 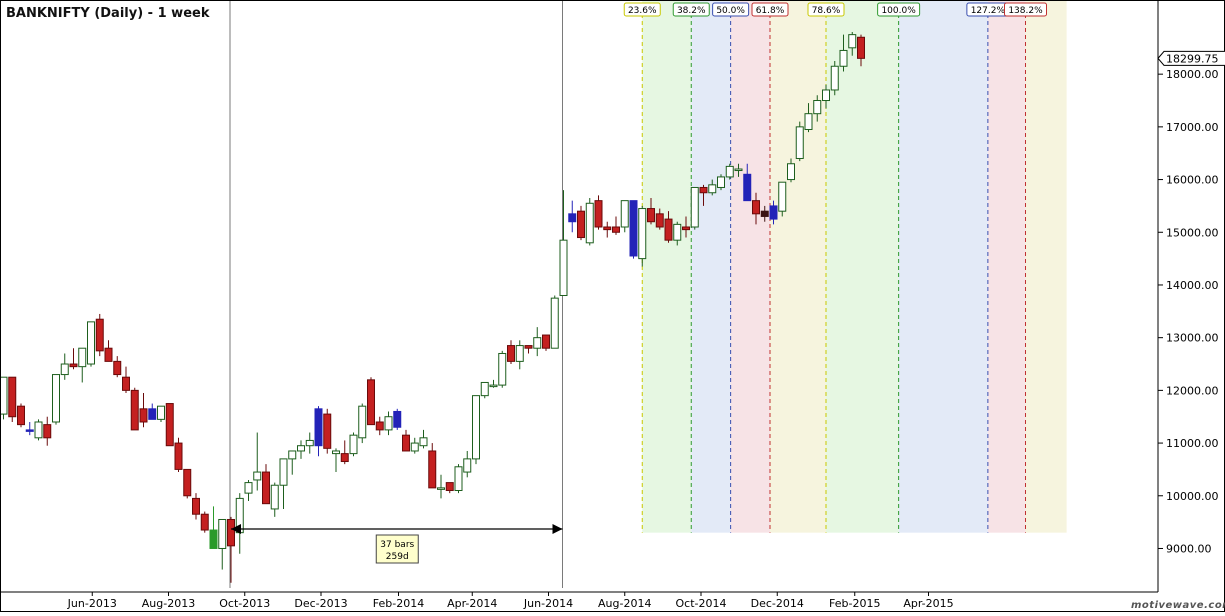 I want to click on y-tick-label: 12000.00, so click(x=1192, y=390).